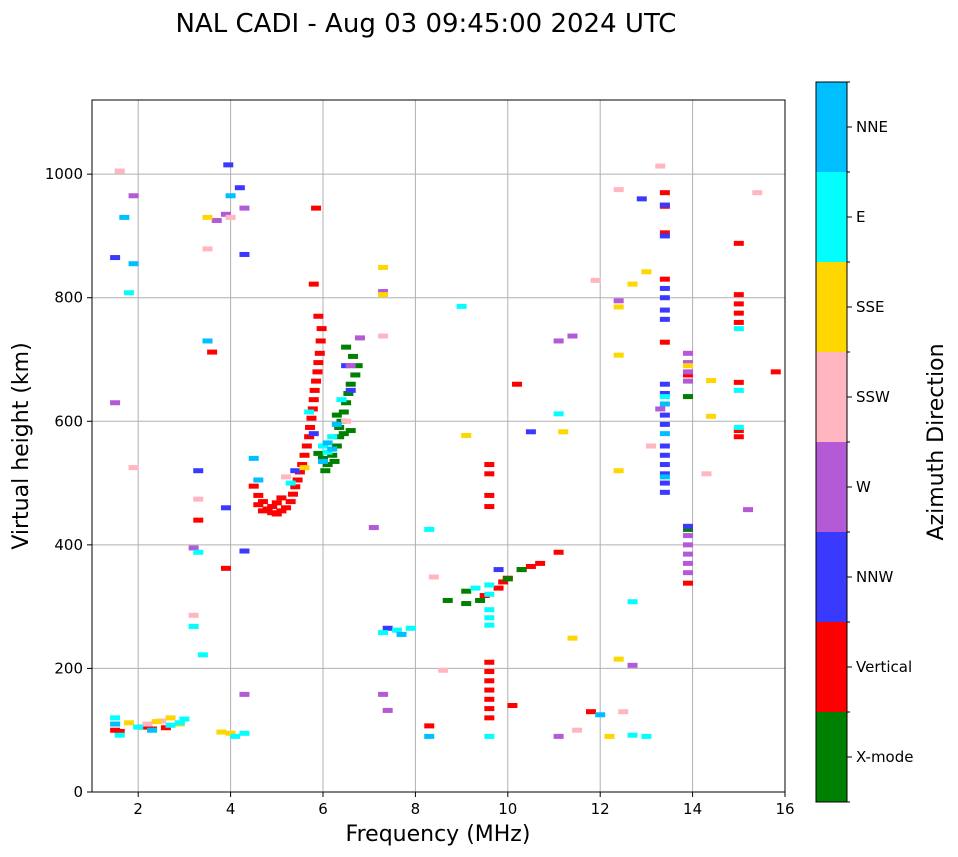 The height and width of the screenshot is (857, 958). Describe the element at coordinates (68, 421) in the screenshot. I see `y-tick-label-600: 600` at that location.